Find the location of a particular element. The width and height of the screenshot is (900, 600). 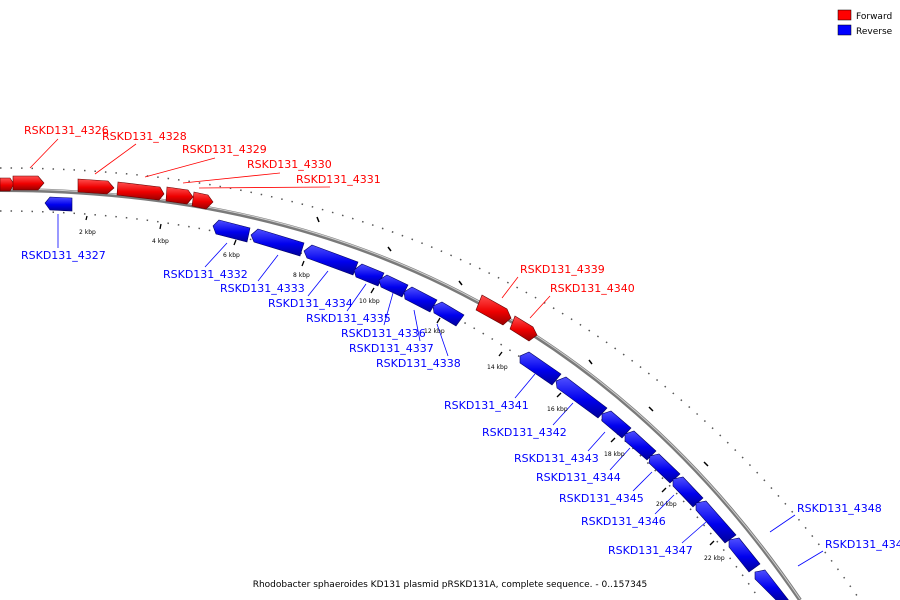

tick-label-10kbp: 10 kbp is located at coordinates (369, 301).